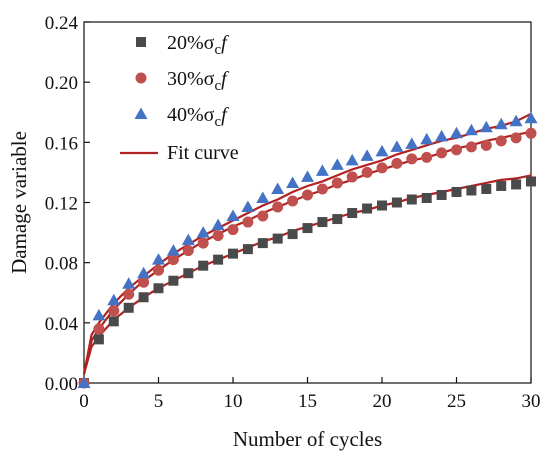 The width and height of the screenshot is (550, 461). Describe the element at coordinates (456, 401) in the screenshot. I see `x-tick-label: 25` at that location.